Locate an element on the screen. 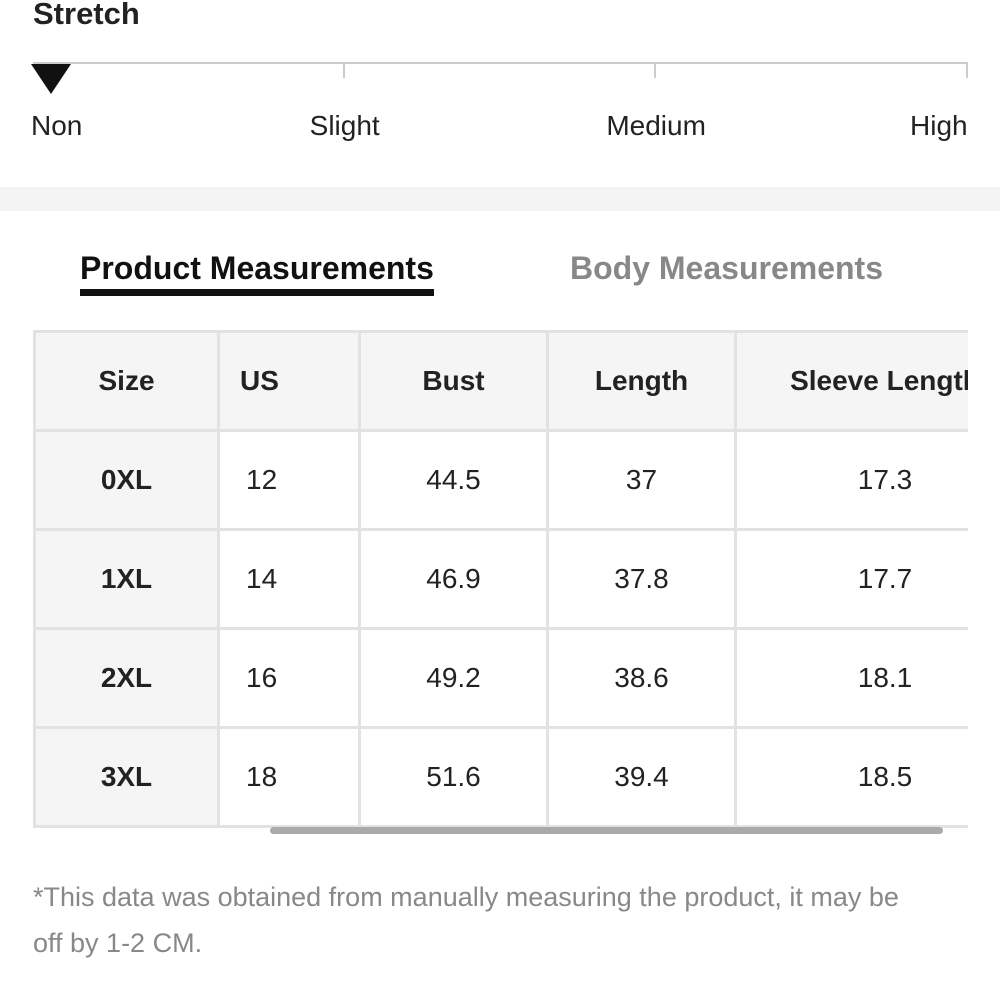 The image size is (1000, 1000). cell: 46.9 is located at coordinates (453, 579).